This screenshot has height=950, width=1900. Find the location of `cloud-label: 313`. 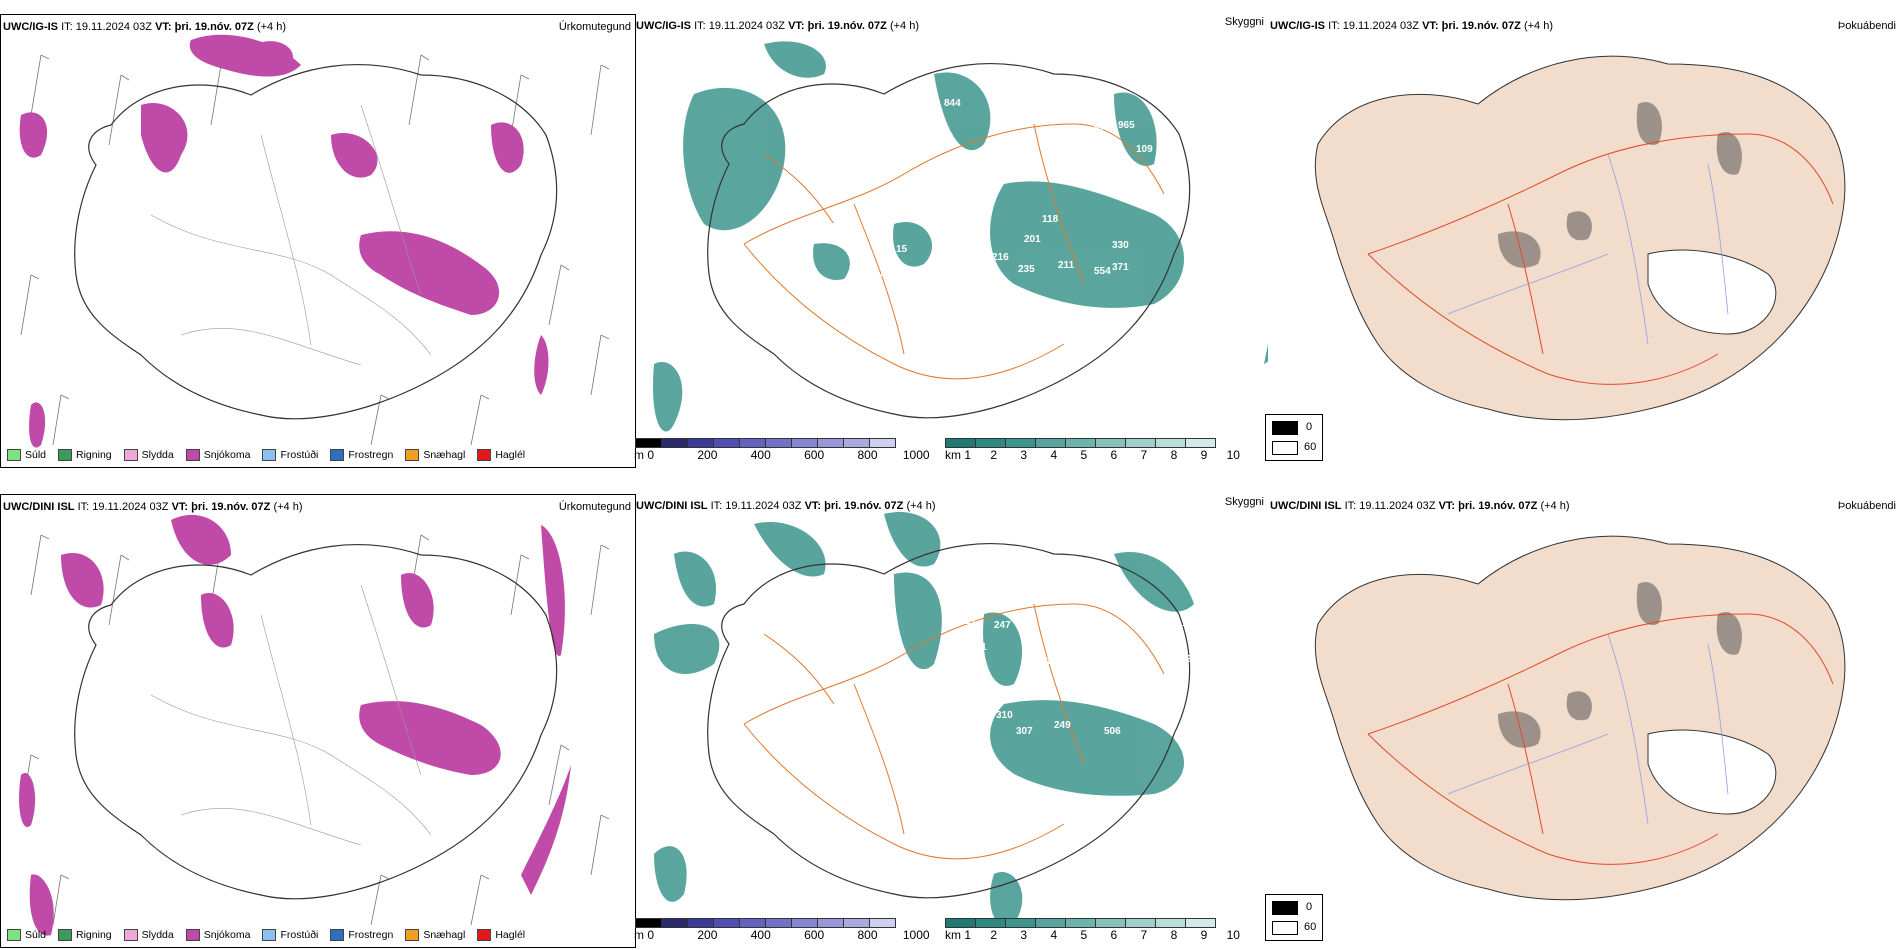

cloud-label: 313 is located at coordinates (982, 699).